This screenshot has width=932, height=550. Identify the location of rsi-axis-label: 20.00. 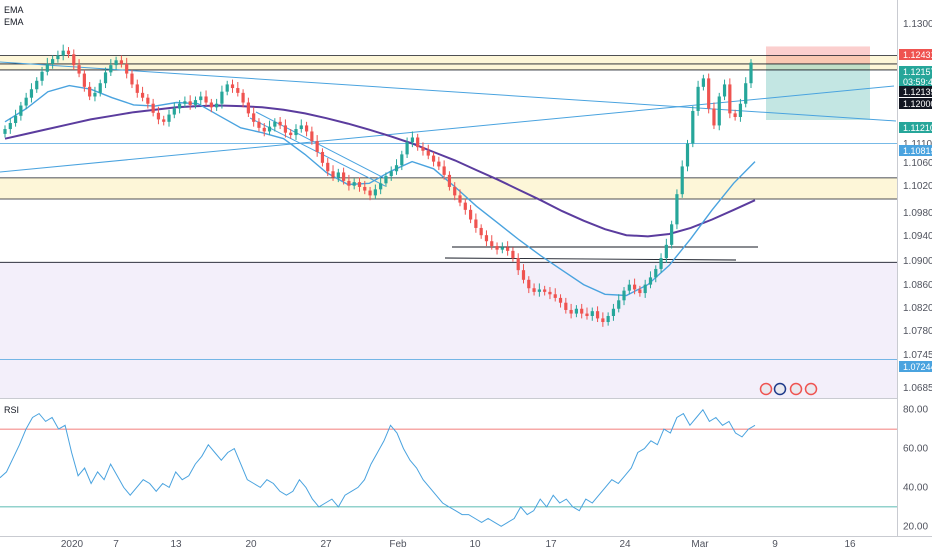
(915, 526).